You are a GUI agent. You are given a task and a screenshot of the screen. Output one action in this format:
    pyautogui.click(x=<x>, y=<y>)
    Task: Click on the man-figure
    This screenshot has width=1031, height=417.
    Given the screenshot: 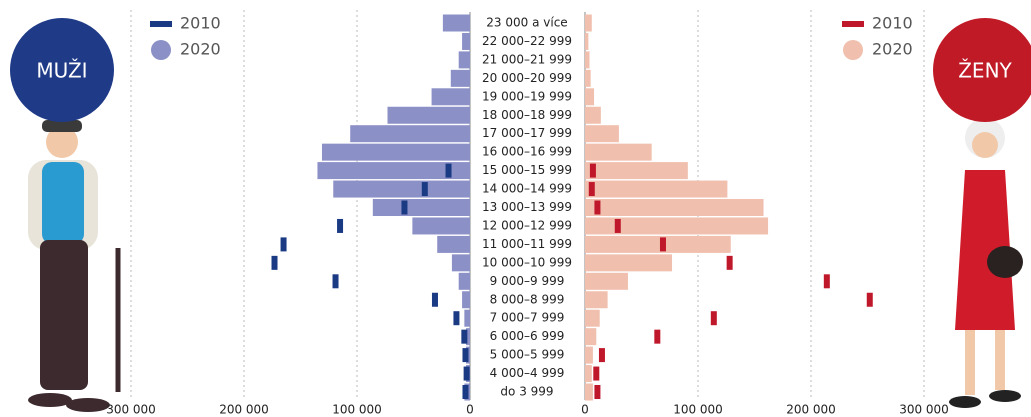 What is the action you would take?
    pyautogui.click(x=74, y=266)
    